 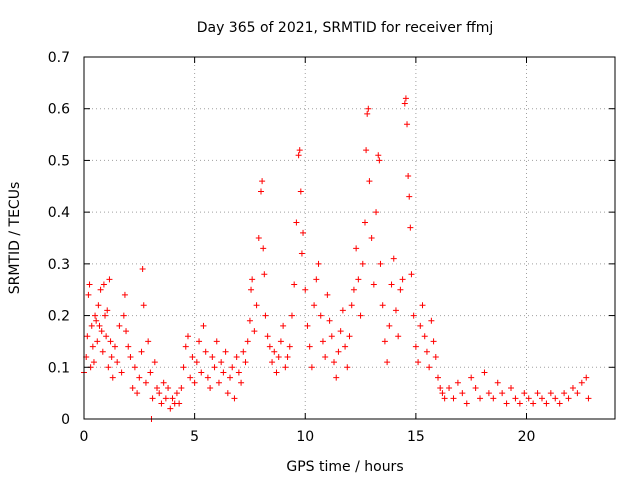 What do you see at coordinates (194, 437) in the screenshot?
I see `x-tick-label: 5` at bounding box center [194, 437].